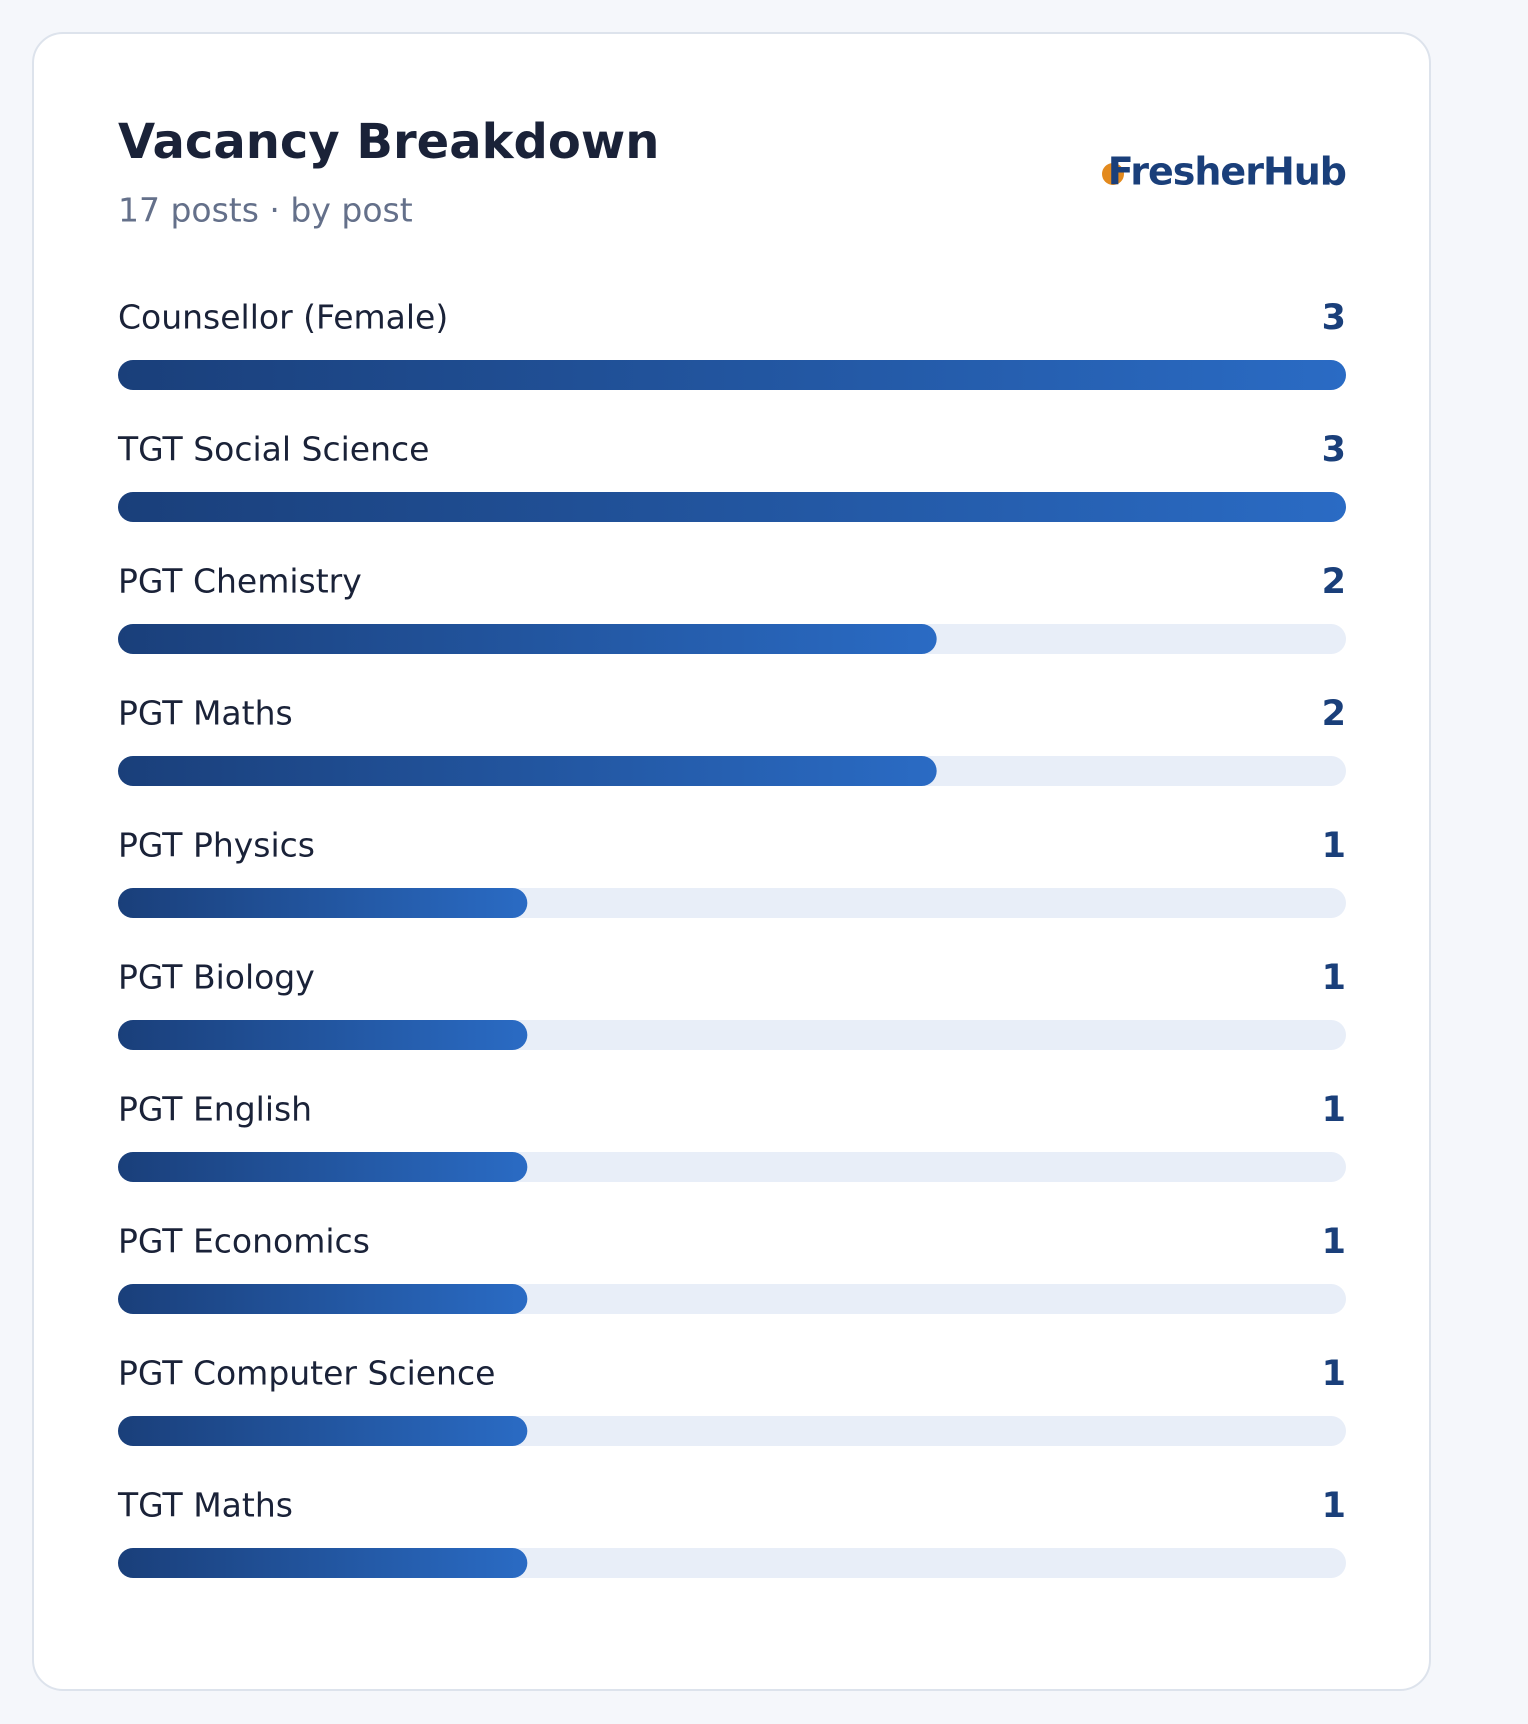 Image resolution: width=1528 pixels, height=1724 pixels. Describe the element at coordinates (244, 1241) in the screenshot. I see `category-label: PGT Economics` at that location.